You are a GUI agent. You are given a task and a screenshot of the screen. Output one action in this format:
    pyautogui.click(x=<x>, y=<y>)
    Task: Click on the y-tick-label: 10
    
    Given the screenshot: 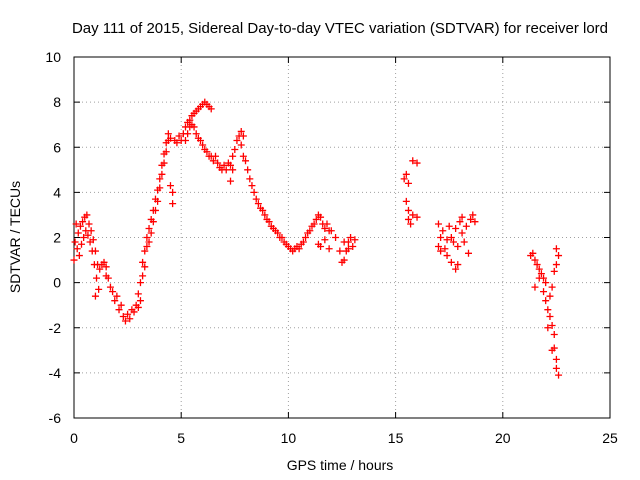 What is the action you would take?
    pyautogui.click(x=53, y=57)
    